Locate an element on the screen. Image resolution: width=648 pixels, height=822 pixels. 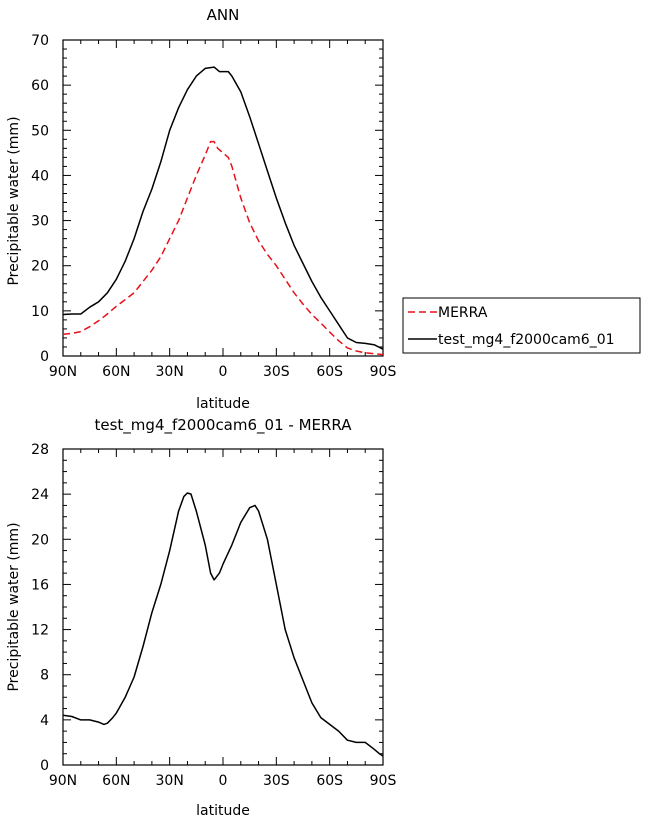
top-x-tick-label: 30S is located at coordinates (276, 372).